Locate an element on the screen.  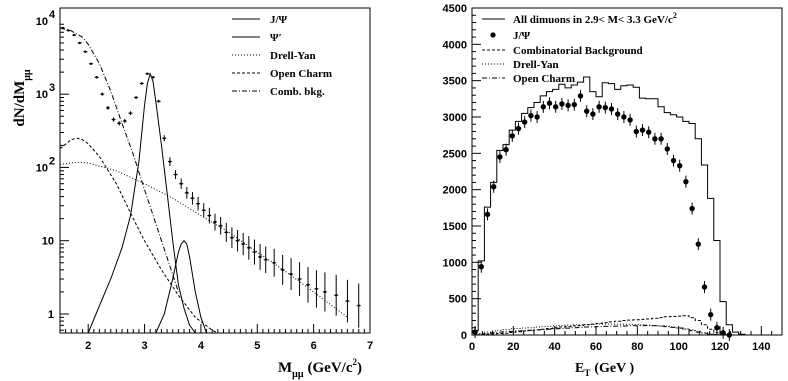
x-tick-label: 120 is located at coordinates (720, 347).